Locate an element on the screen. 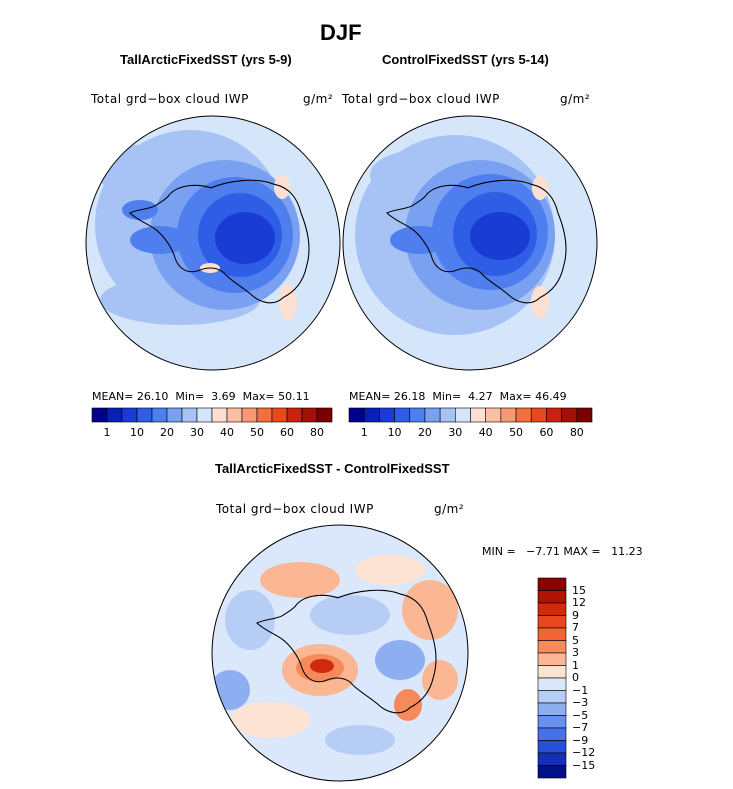 The image size is (733, 789). panel1-variable-label: Total grd−box cloud IWP is located at coordinates (170, 99).